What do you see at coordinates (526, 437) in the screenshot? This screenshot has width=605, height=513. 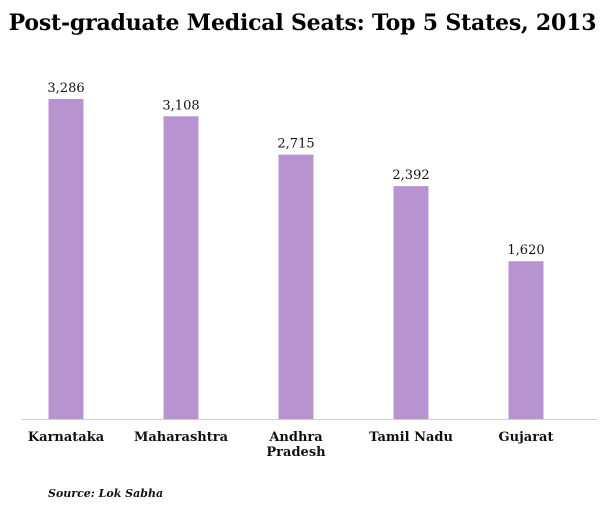 I see `category-label: Gujarat` at bounding box center [526, 437].